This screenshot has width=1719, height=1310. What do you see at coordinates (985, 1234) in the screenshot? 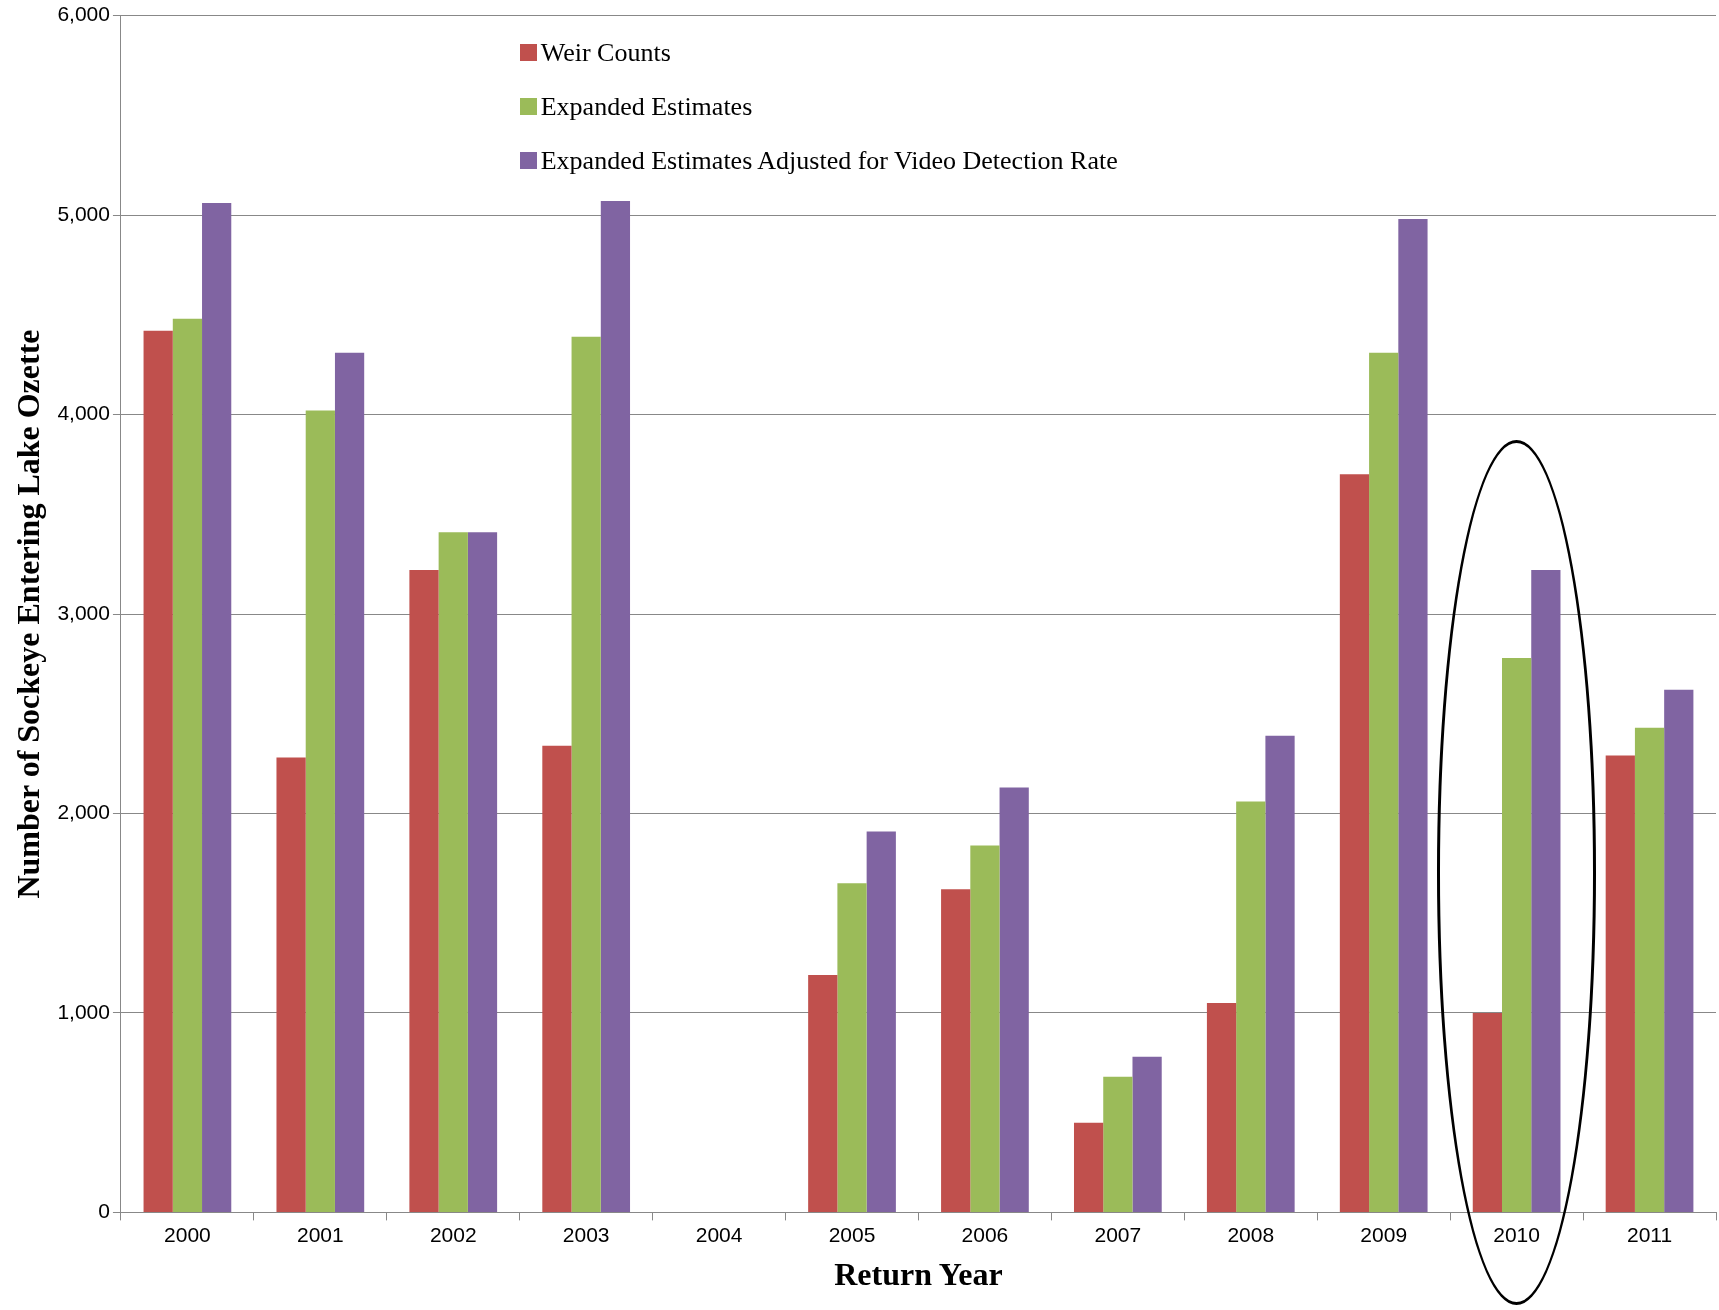
I see `x-tick-label: 2006` at bounding box center [985, 1234].